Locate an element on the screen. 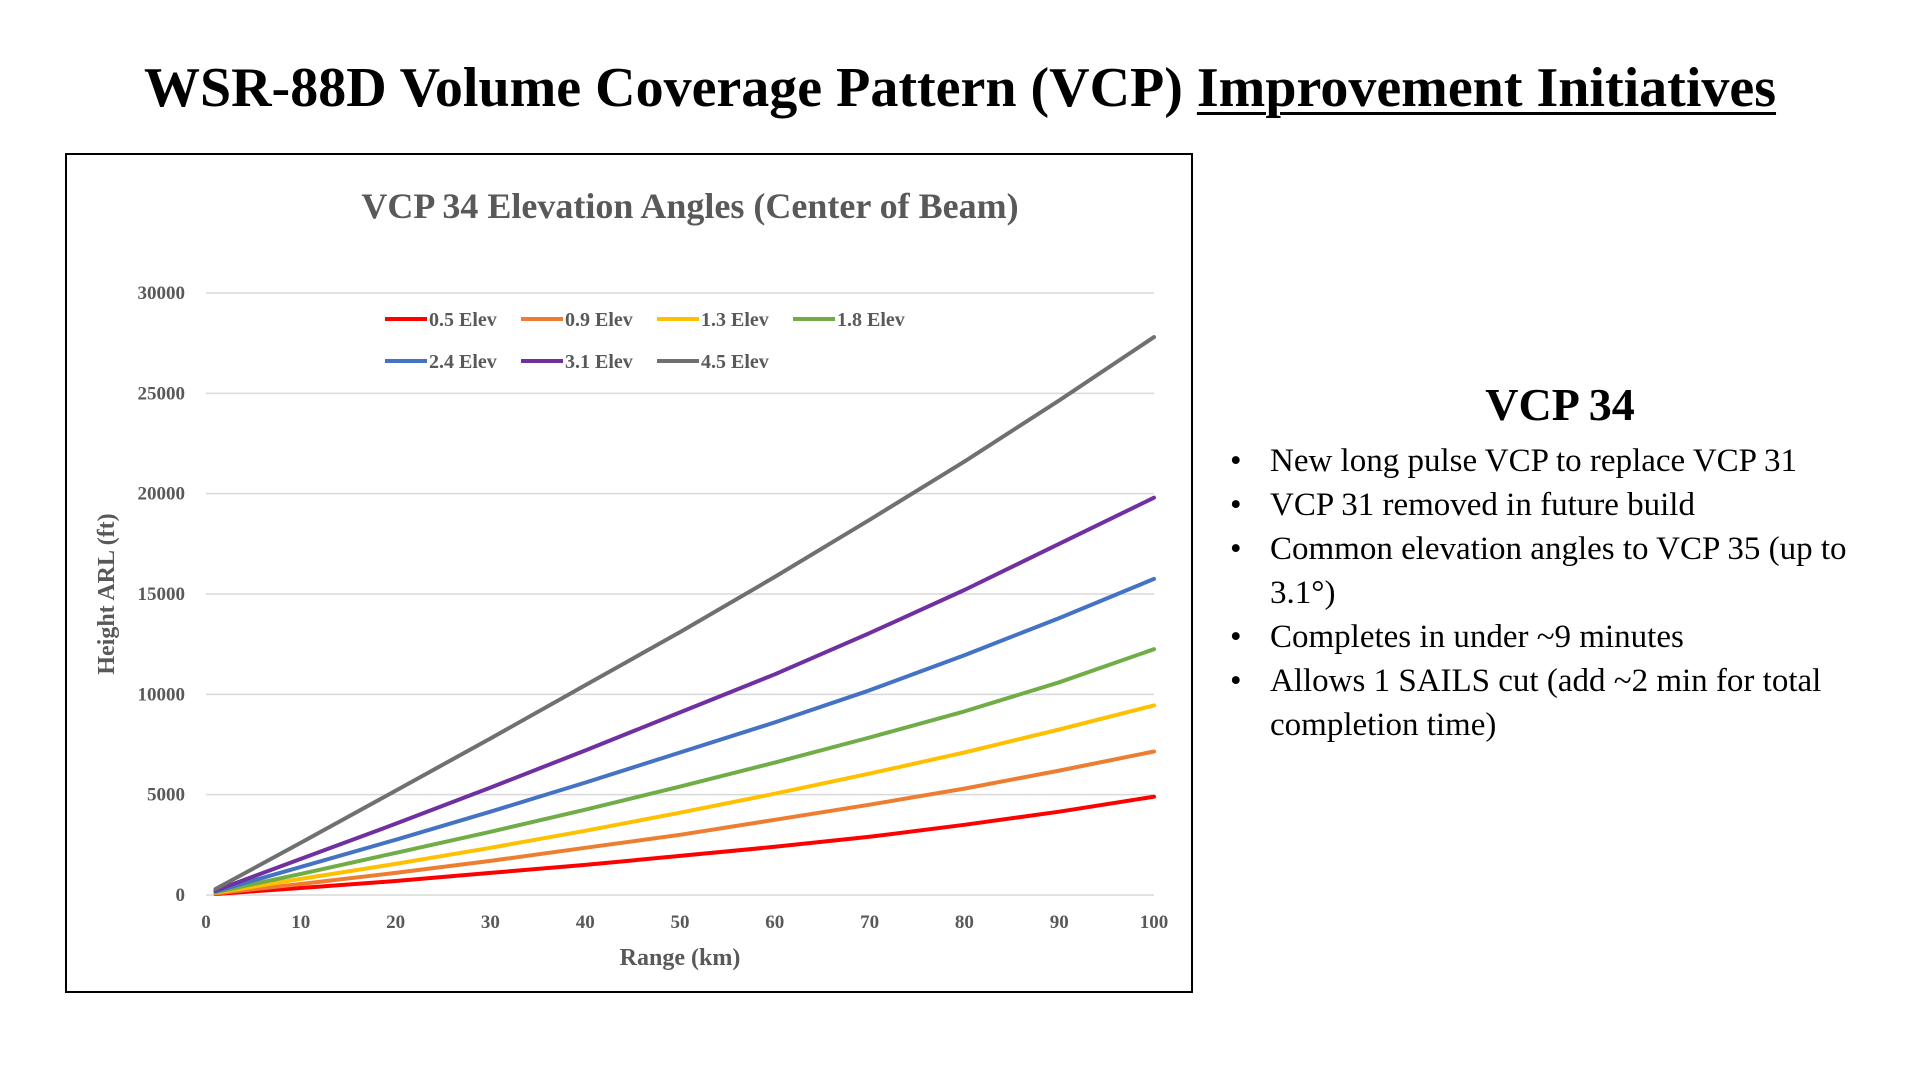  y-tick-label: 10000 is located at coordinates (162, 694).